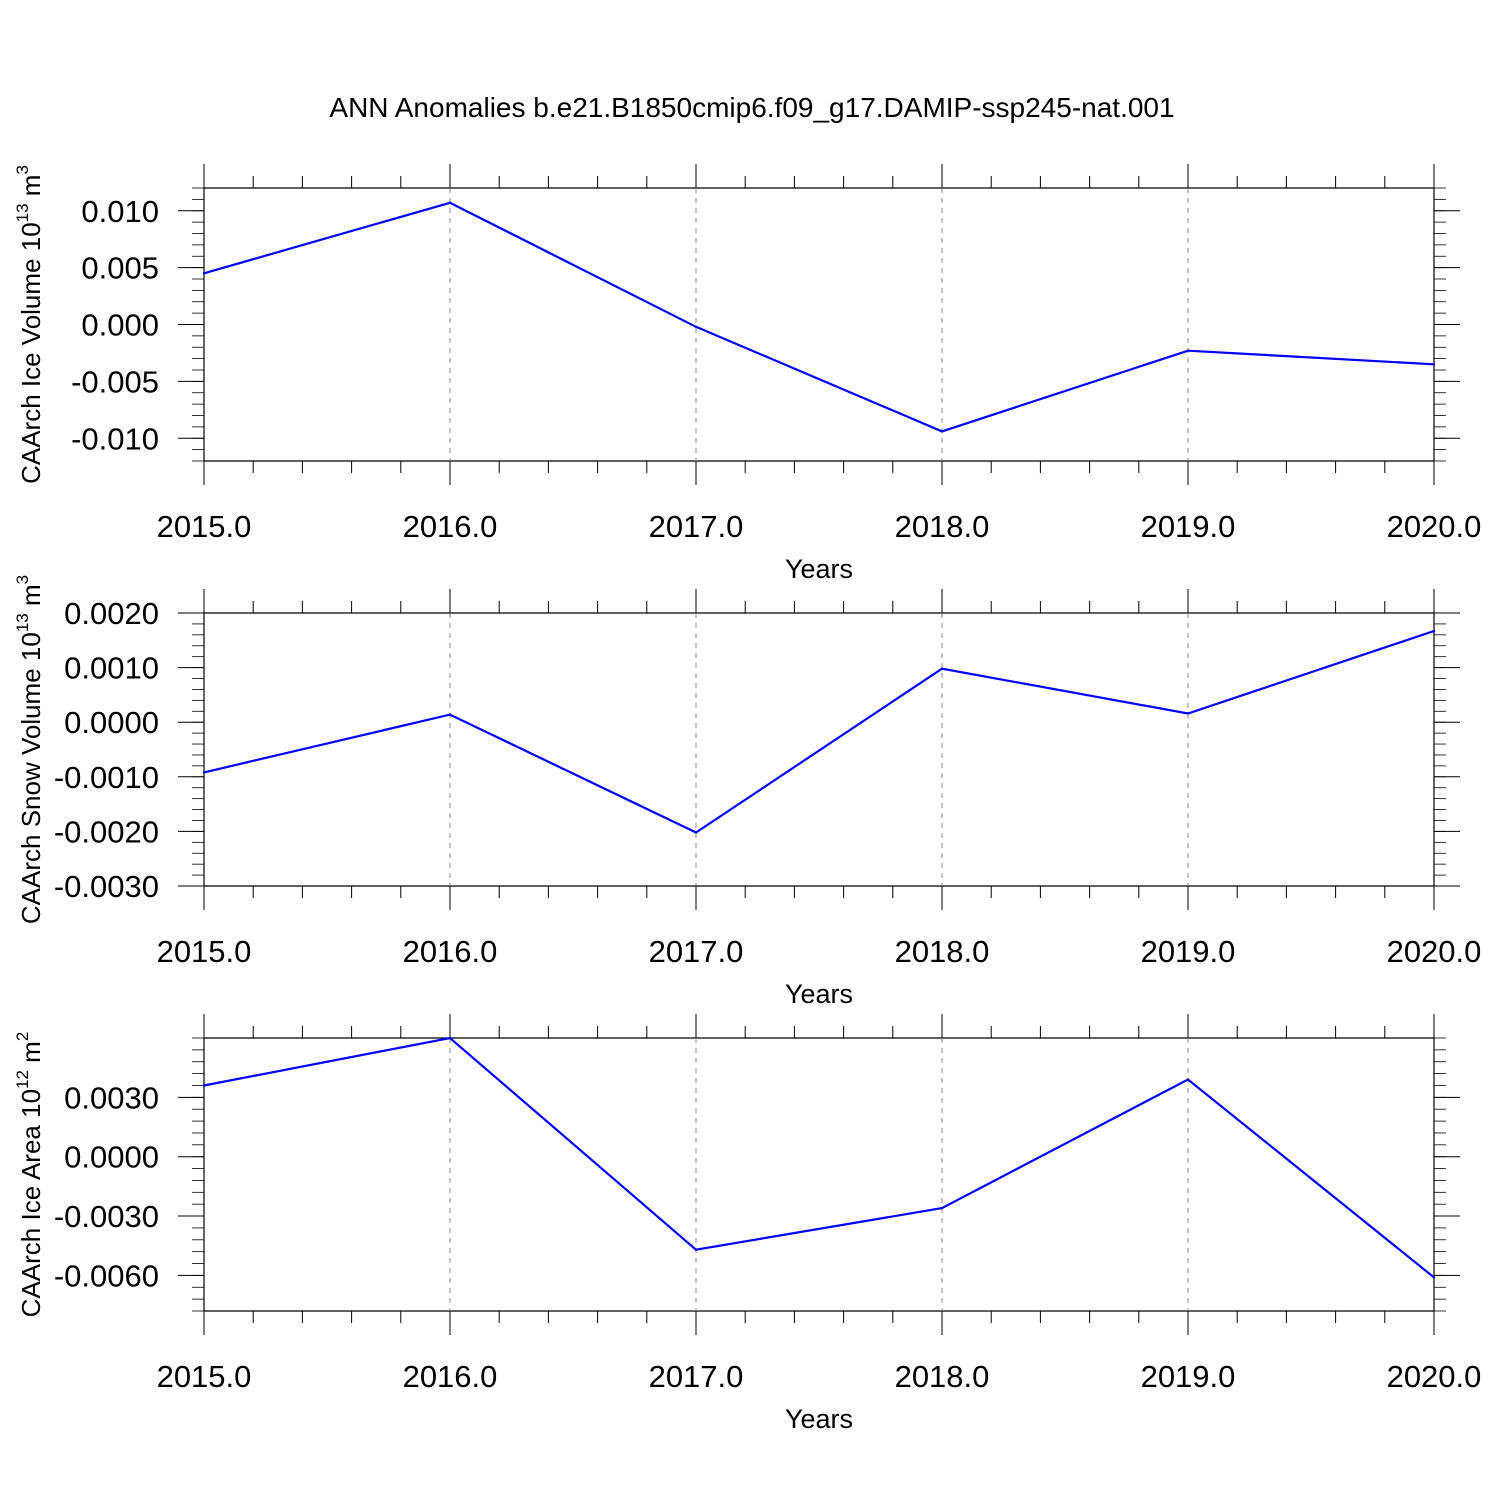 The image size is (1500, 1500). What do you see at coordinates (22, 1036) in the screenshot?
I see `y-axis-label-unit-exponent: 2` at bounding box center [22, 1036].